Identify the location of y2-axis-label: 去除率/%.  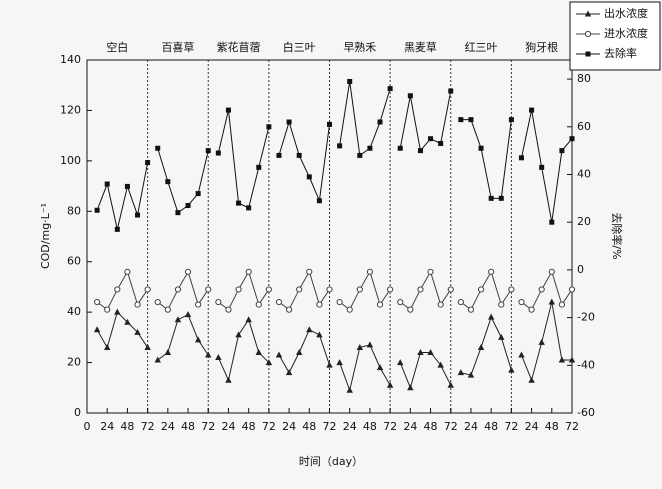
(617, 235).